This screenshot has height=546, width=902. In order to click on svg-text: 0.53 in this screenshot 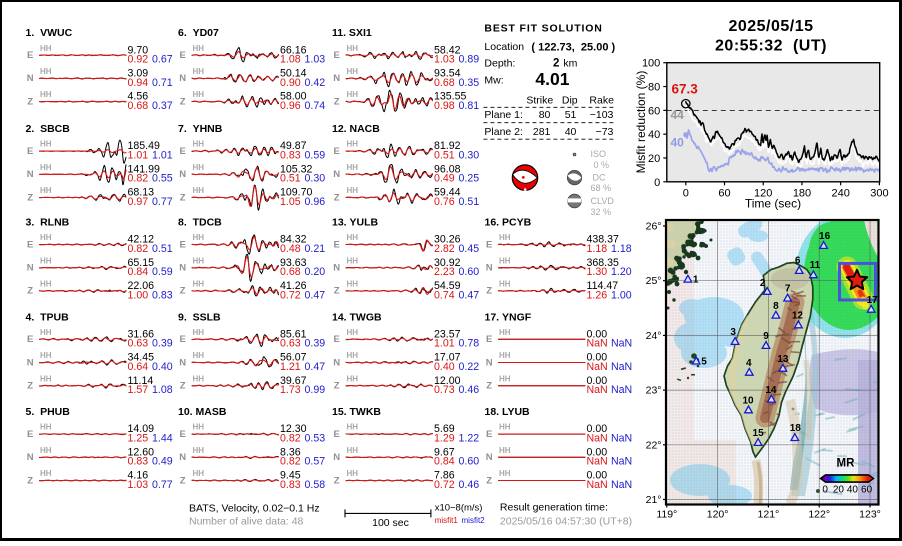, I will do `click(315, 439)`.